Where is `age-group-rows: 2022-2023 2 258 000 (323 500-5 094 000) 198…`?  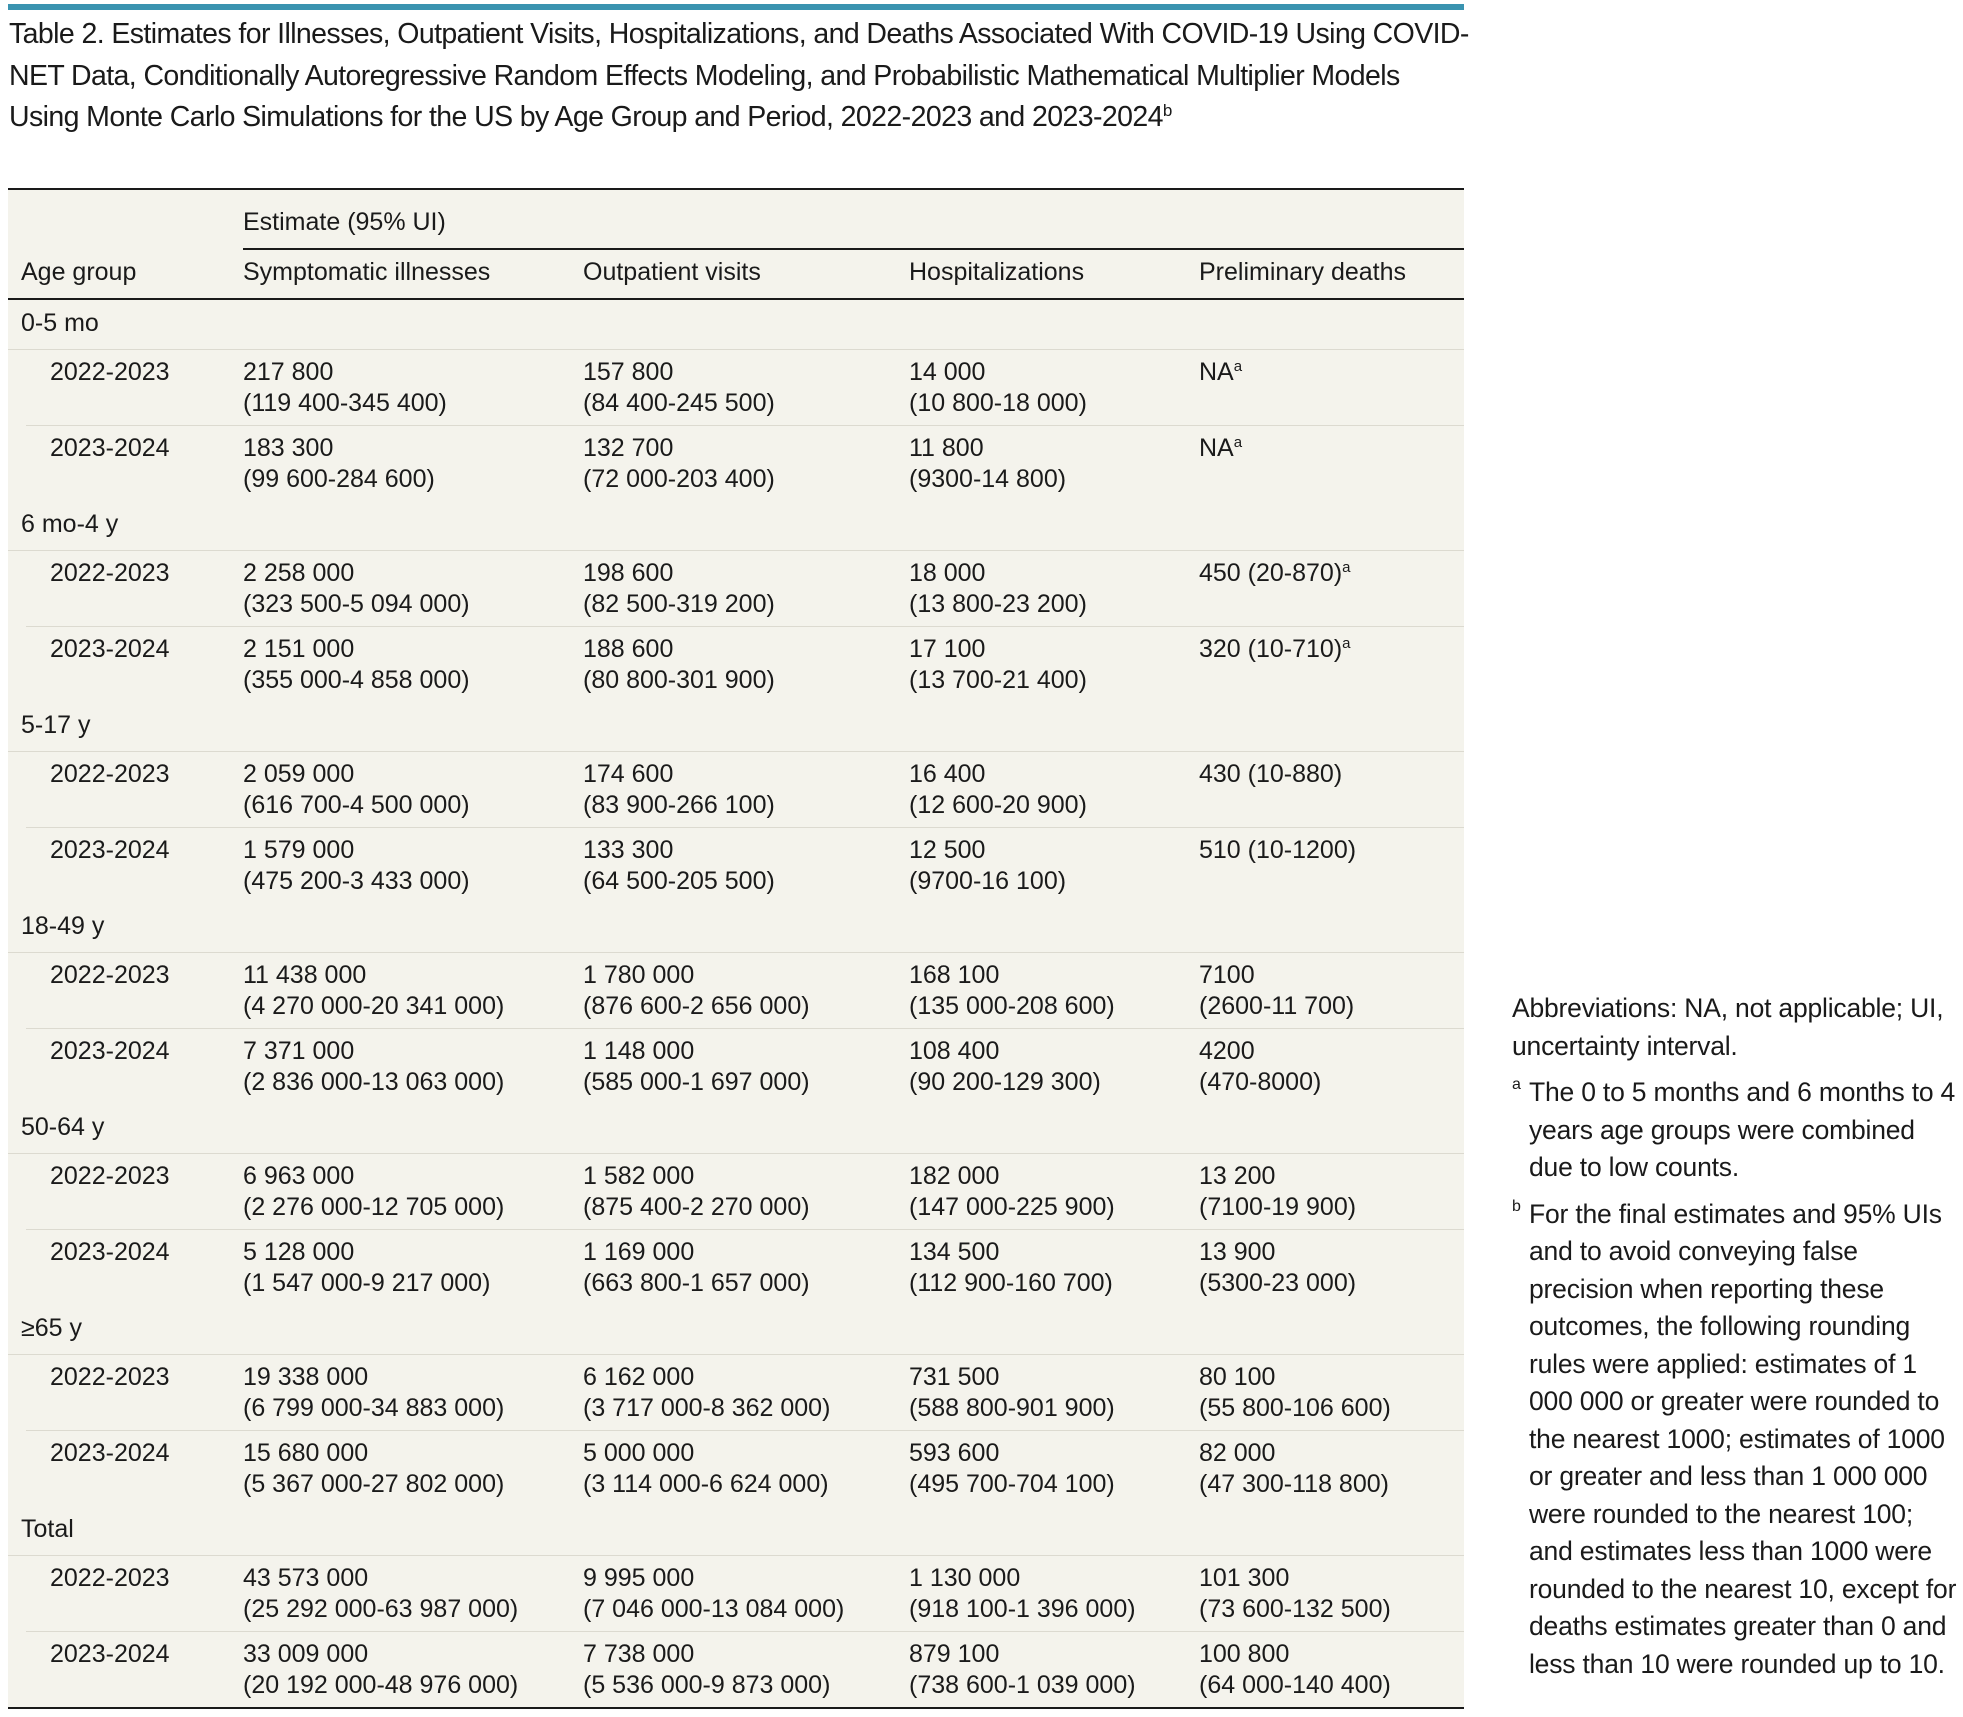 age-group-rows: 2022-2023 2 258 000 (323 500-5 094 000) 198… is located at coordinates (736, 626).